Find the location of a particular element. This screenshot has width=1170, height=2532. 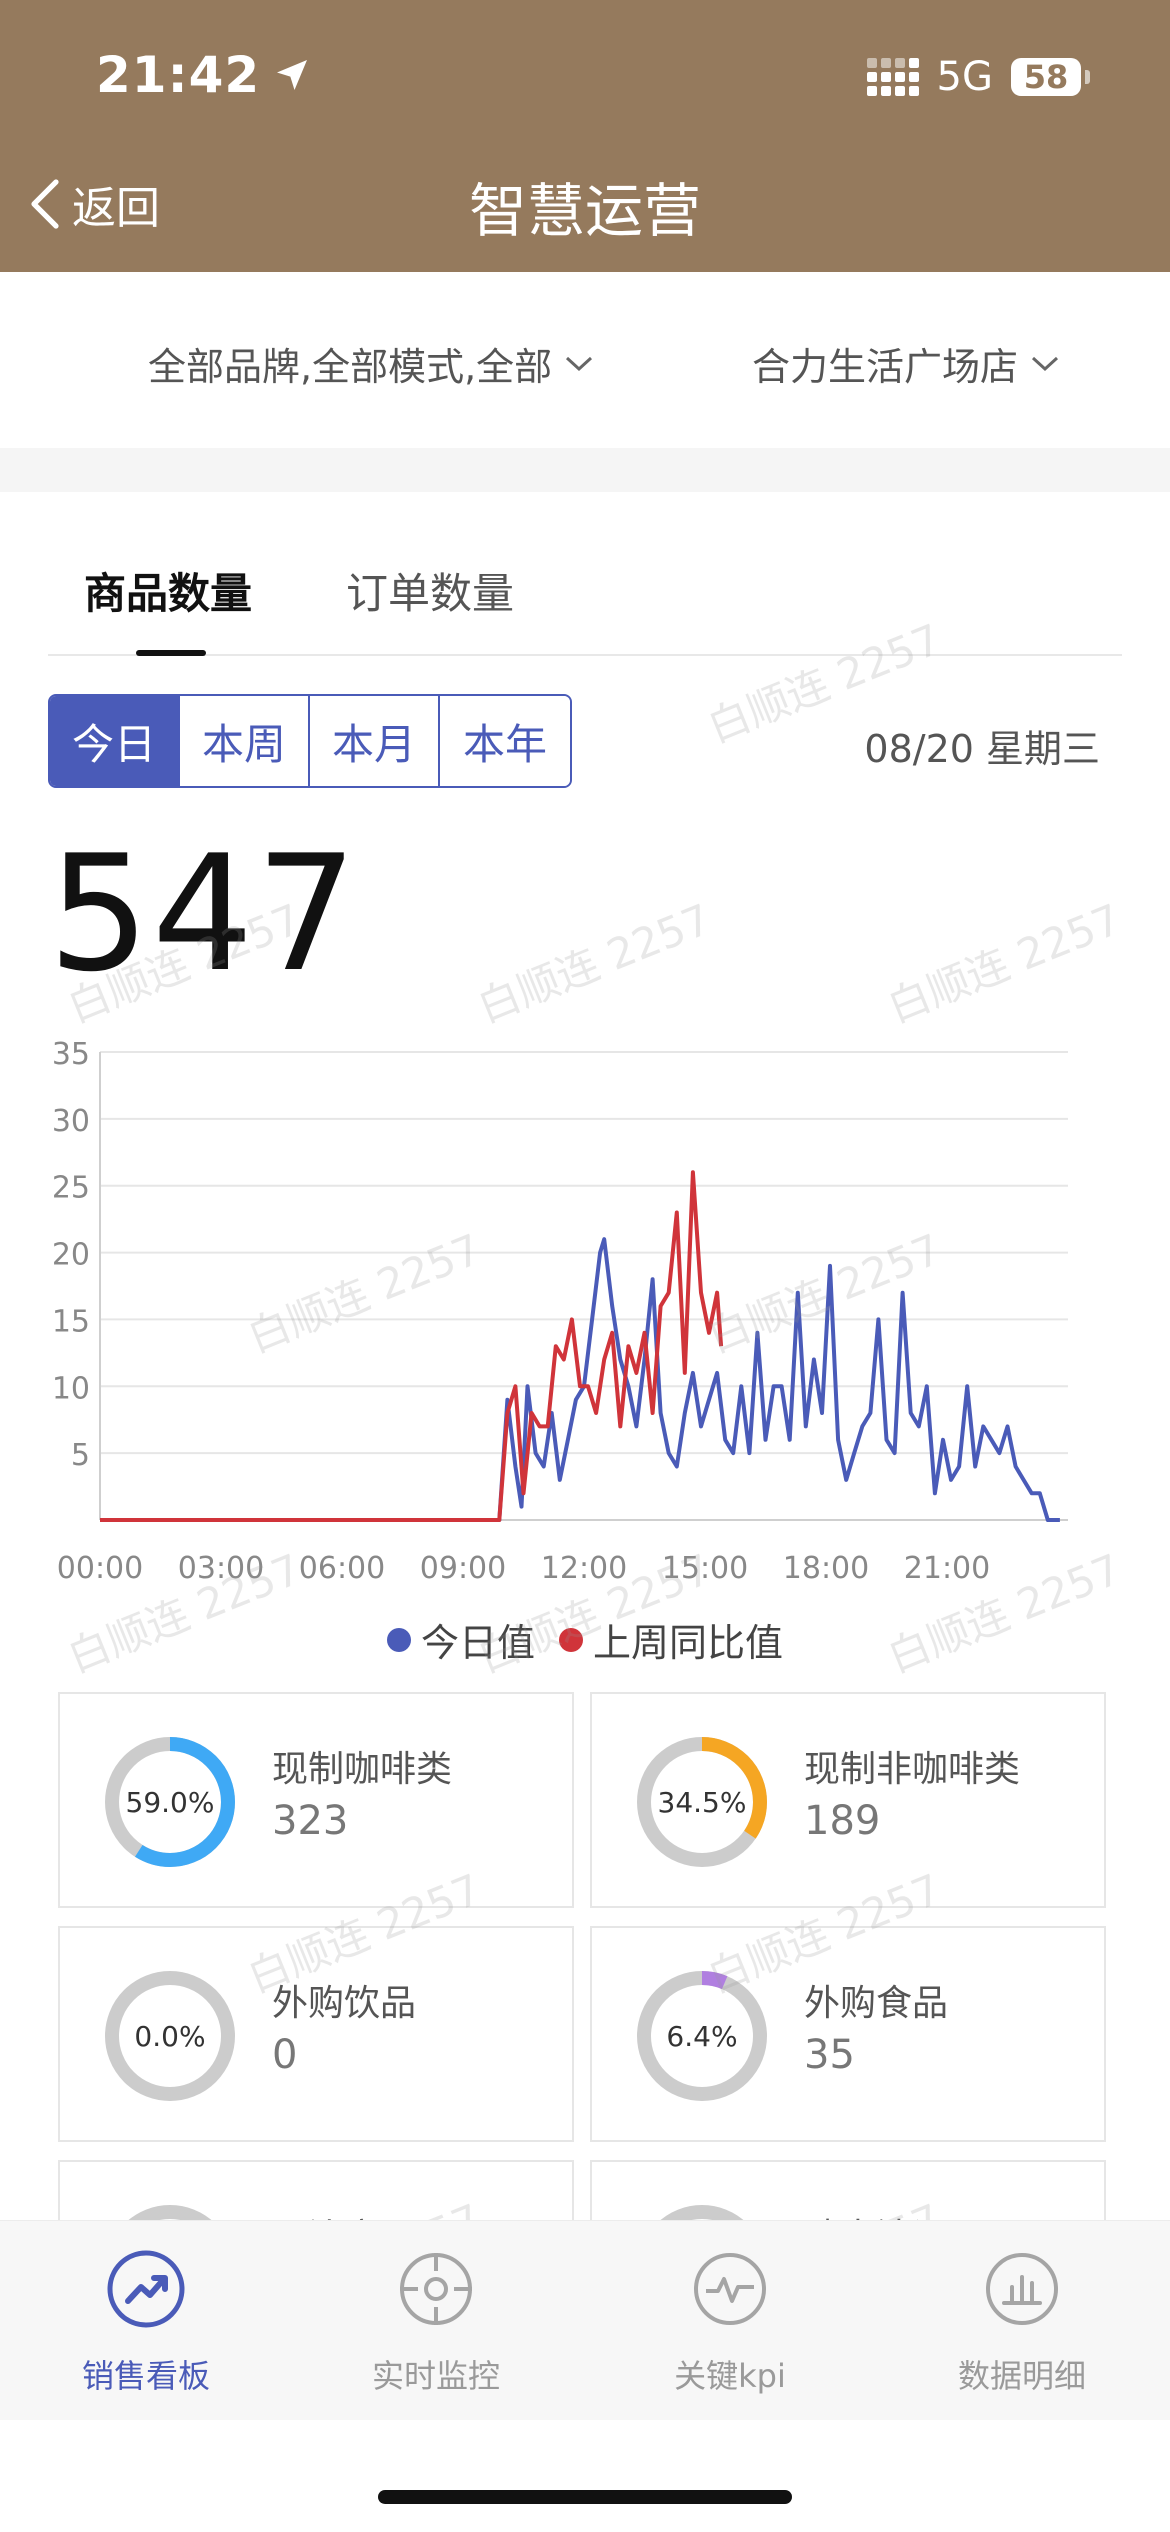

legend-label-today: 今日值 is located at coordinates (477, 1643).